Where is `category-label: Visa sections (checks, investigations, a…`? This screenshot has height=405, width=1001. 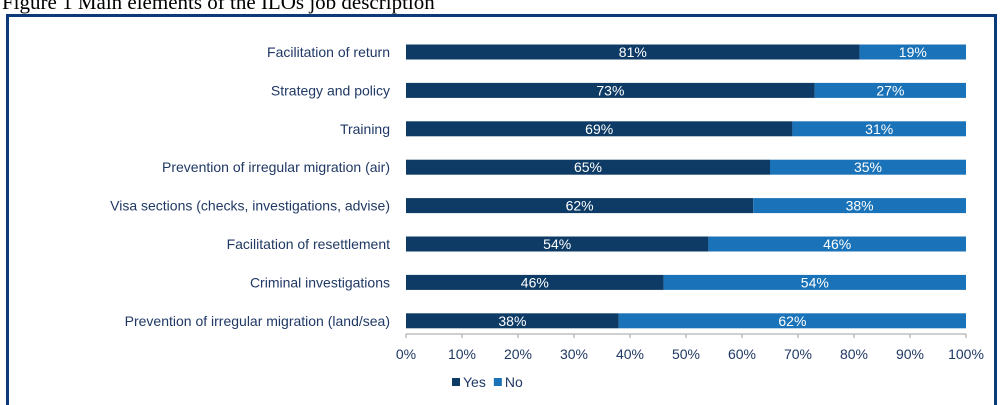
category-label: Visa sections (checks, investigations, a… is located at coordinates (250, 206).